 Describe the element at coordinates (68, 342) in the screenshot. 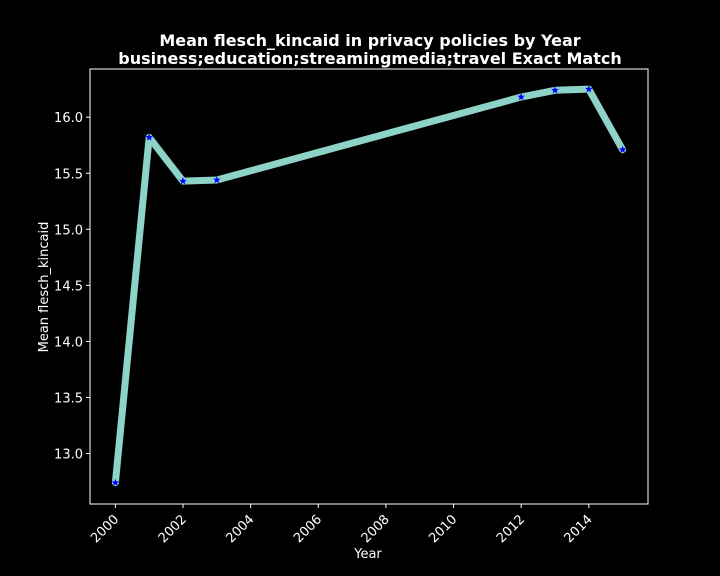

I see `y-tick-label: 14.0` at that location.